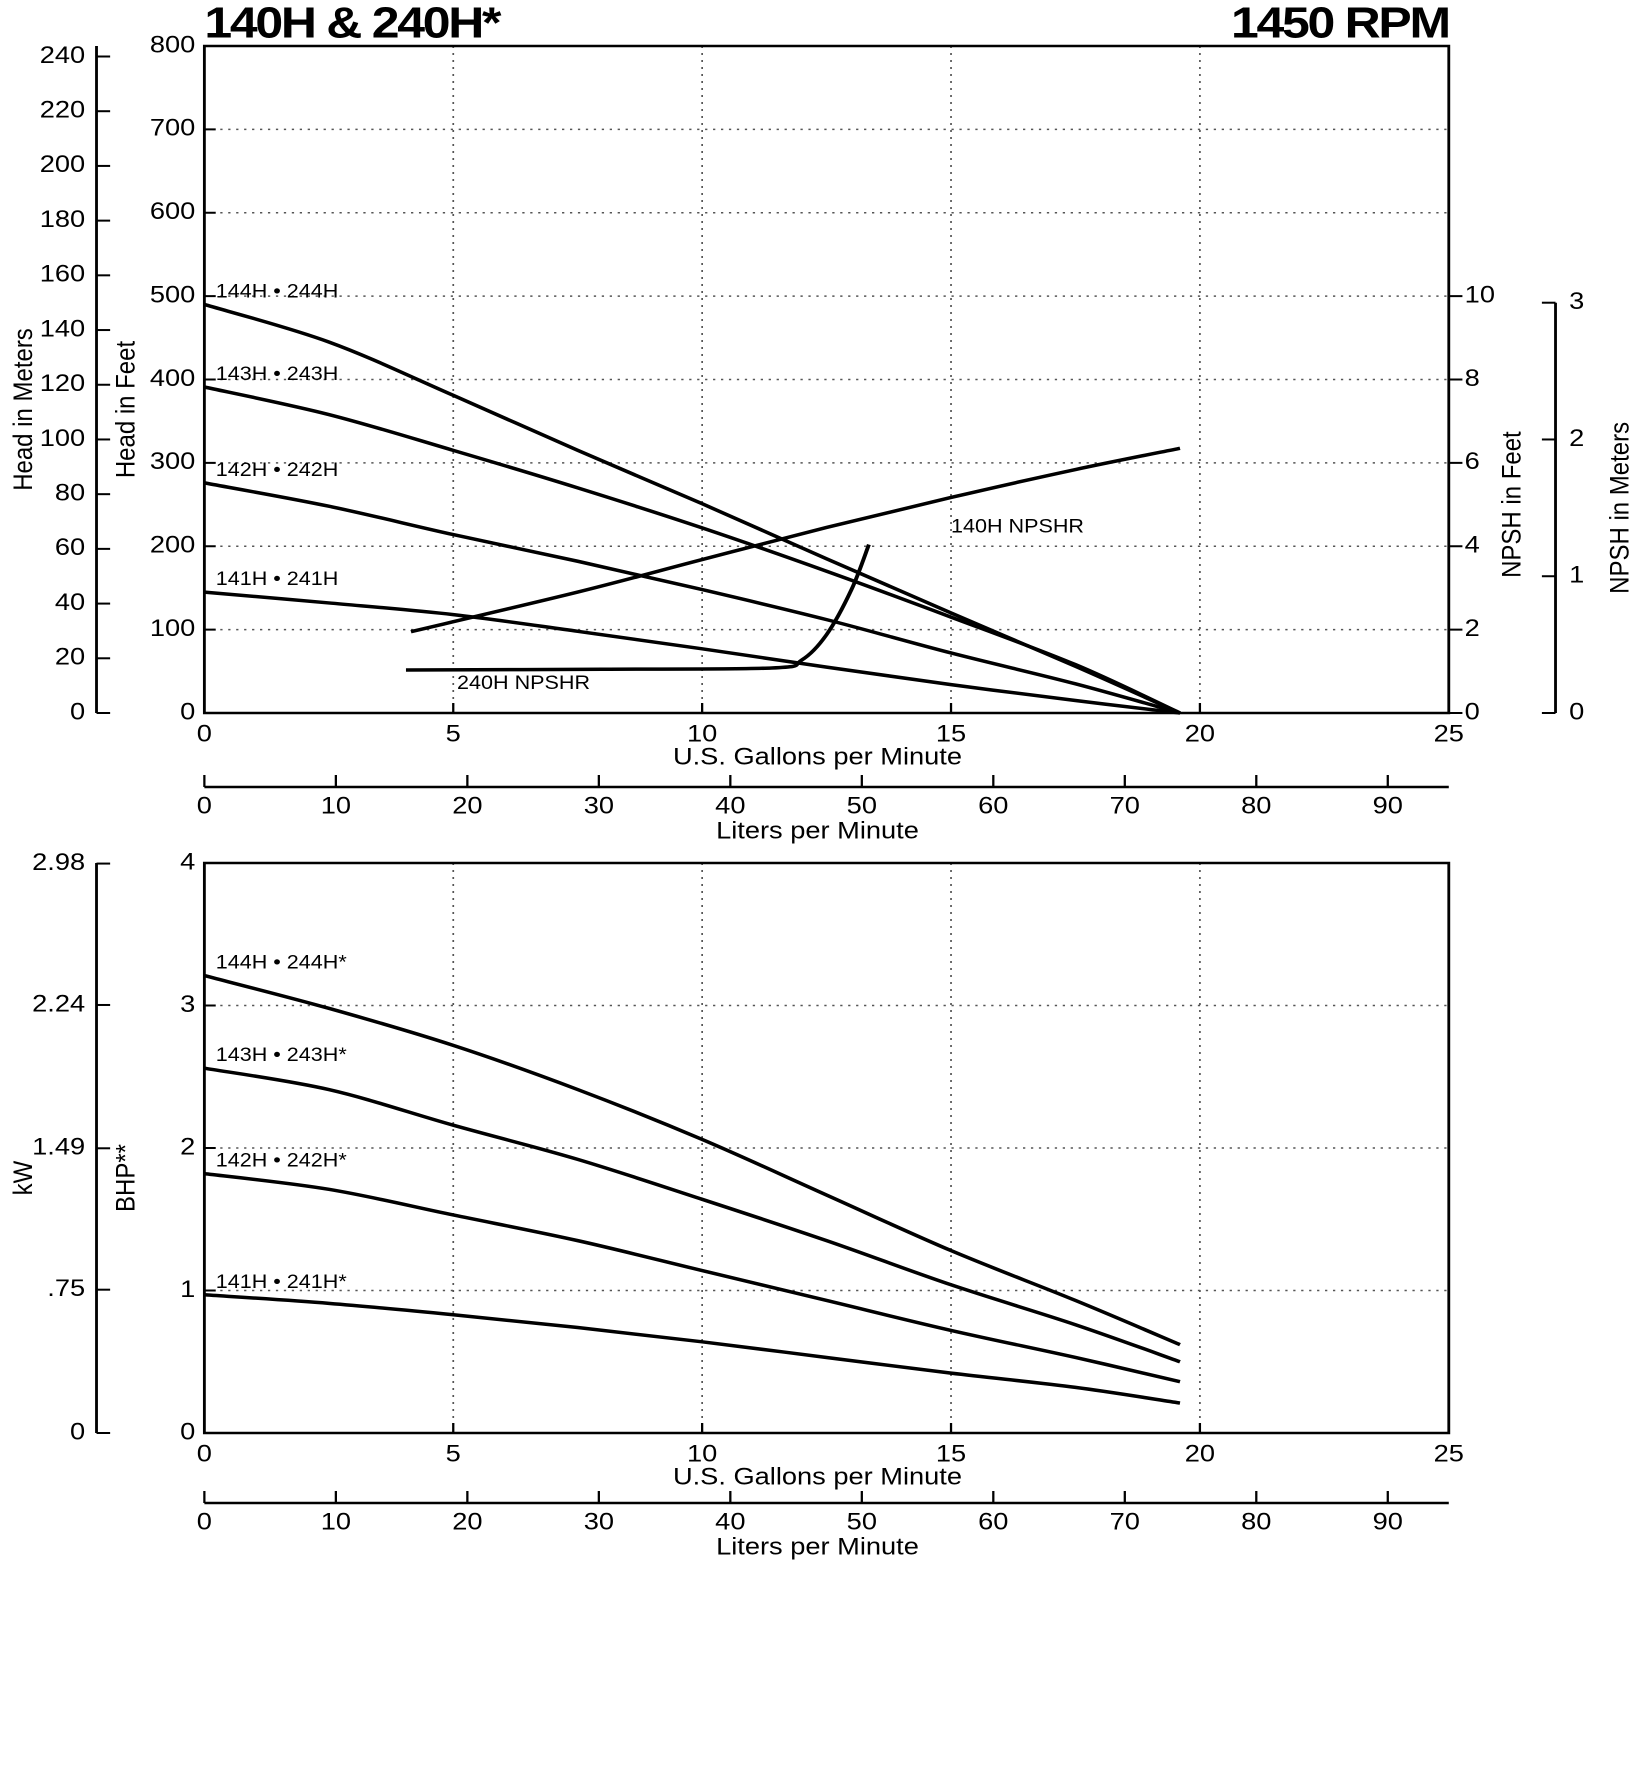  Describe the element at coordinates (1125, 806) in the screenshot. I see `x2-tick-label: 70` at that location.